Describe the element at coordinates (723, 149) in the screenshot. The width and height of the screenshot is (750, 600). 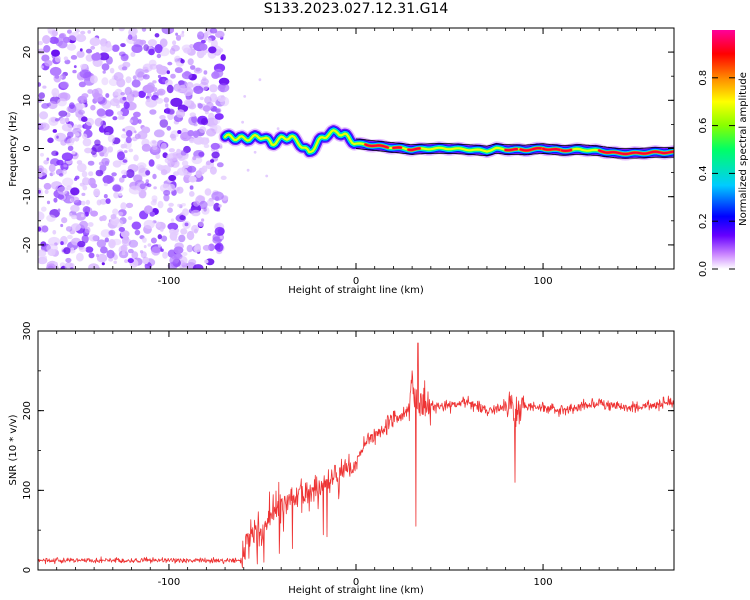
I see `colorbar-gradient` at that location.